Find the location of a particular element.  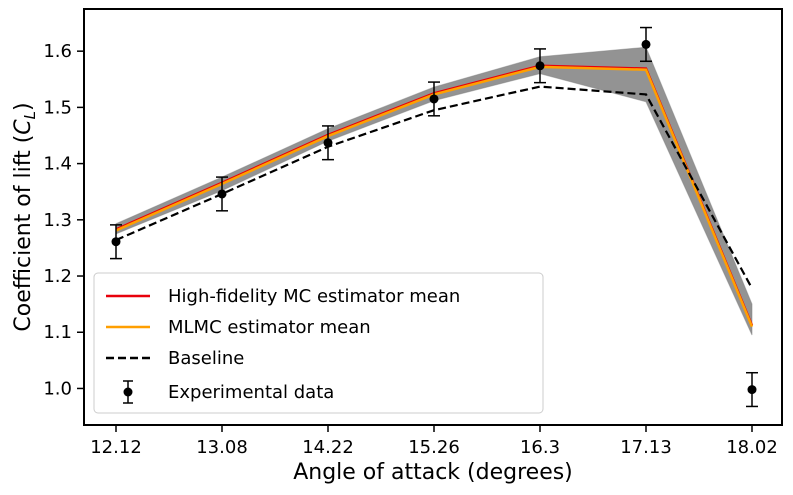

x-tick-label: 13.08 is located at coordinates (222, 447).